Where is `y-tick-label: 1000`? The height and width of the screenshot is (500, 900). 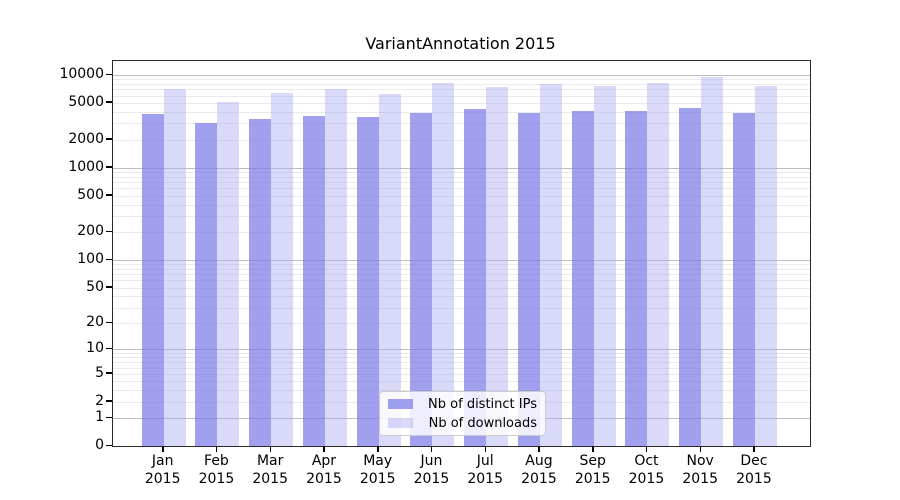 y-tick-label: 1000 is located at coordinates (86, 166).